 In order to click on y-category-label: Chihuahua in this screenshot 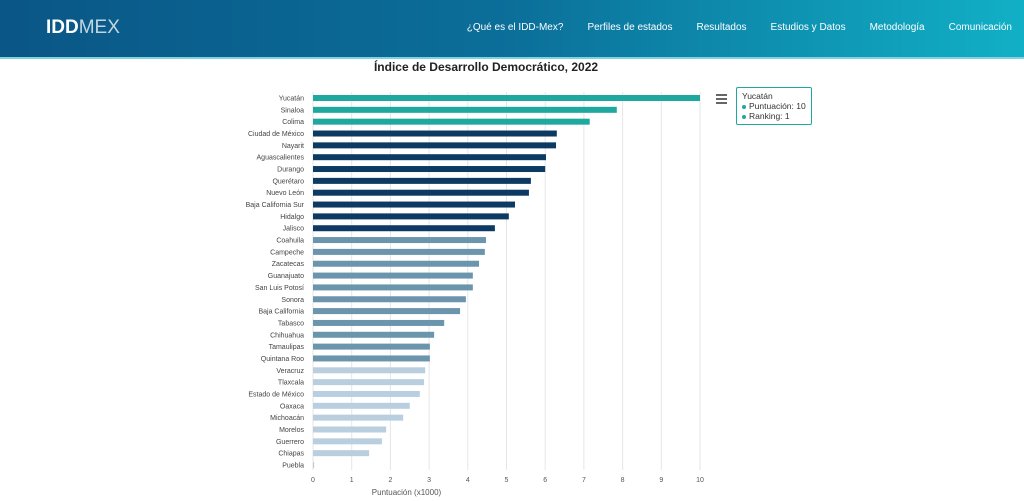, I will do `click(287, 335)`.